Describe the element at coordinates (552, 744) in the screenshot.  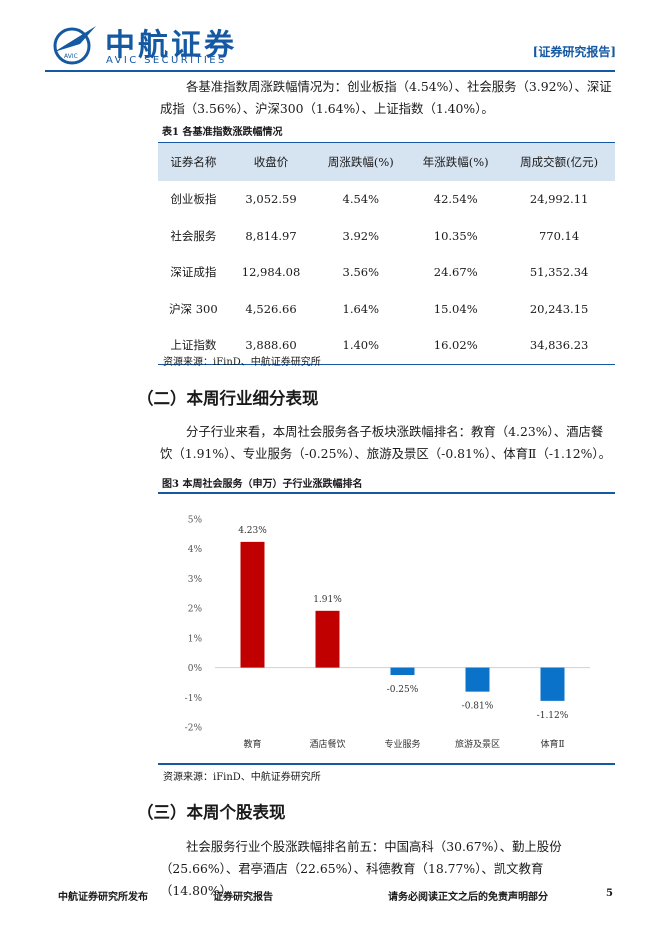
I see `x-category-label: 体育Ⅱ` at that location.